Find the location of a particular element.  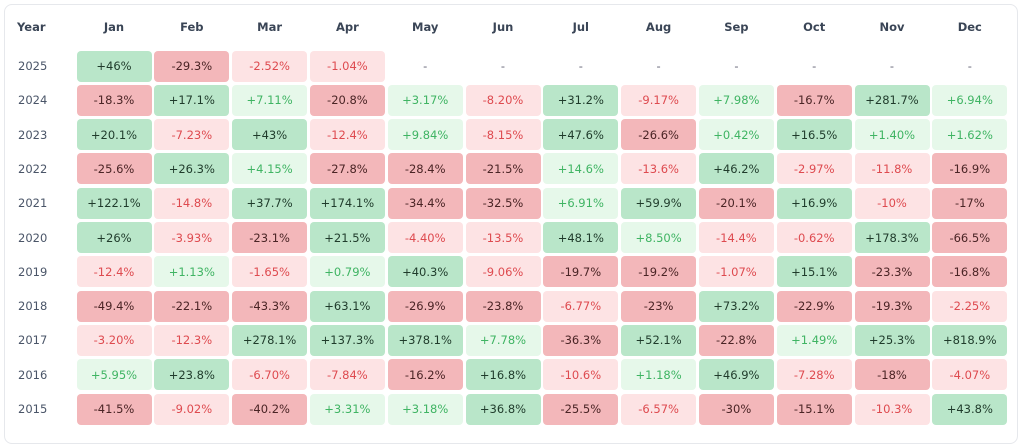

return-cell: +16.5% is located at coordinates (814, 135).